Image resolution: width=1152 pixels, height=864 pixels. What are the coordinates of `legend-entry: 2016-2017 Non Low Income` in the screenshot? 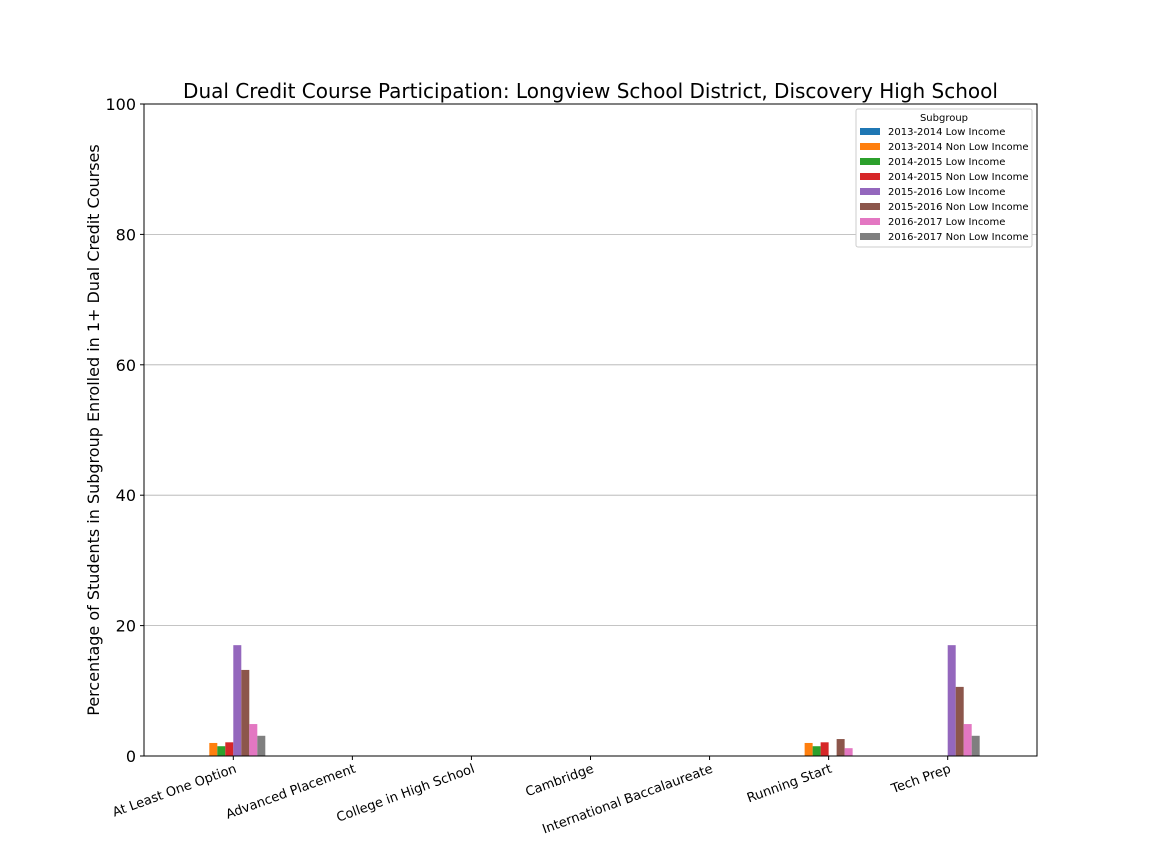 It's located at (958, 237).